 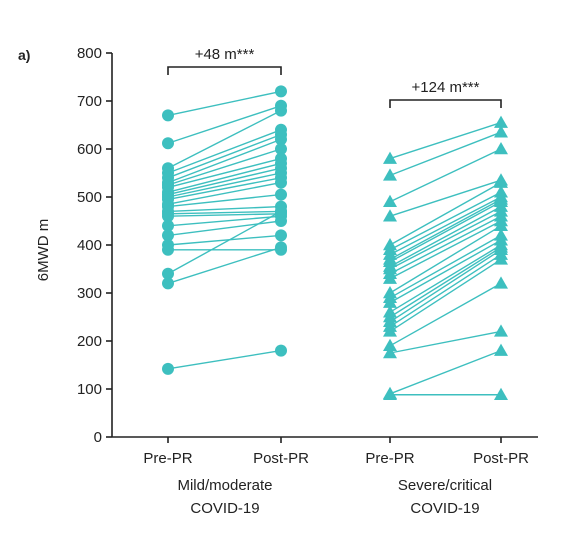 What do you see at coordinates (89, 149) in the screenshot?
I see `y-tick-label-600: 600` at bounding box center [89, 149].